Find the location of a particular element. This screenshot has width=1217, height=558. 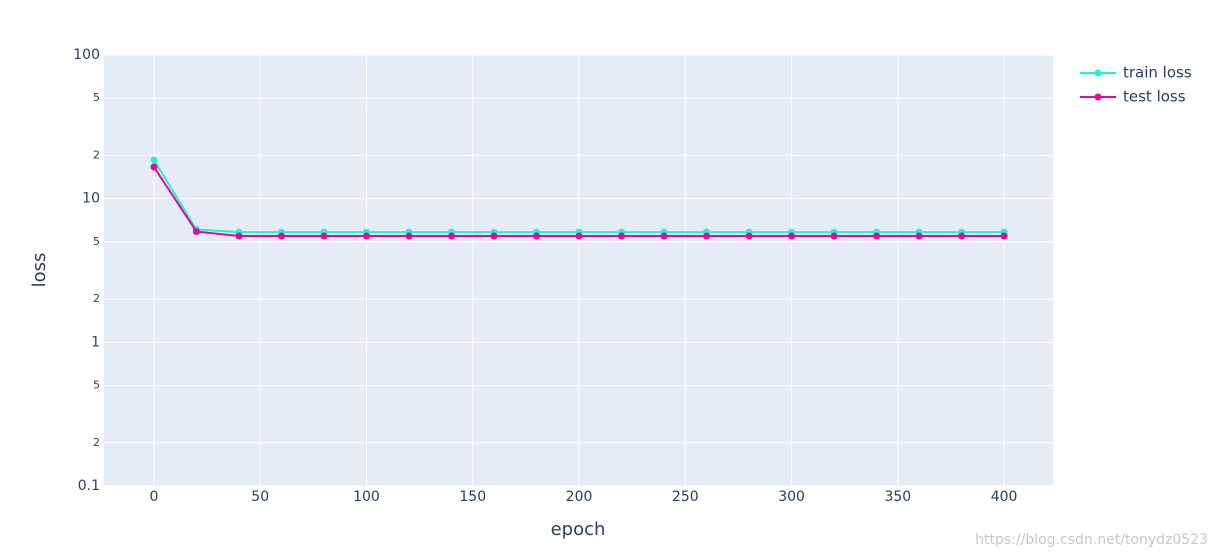

x-axis-title: epoch is located at coordinates (578, 529).